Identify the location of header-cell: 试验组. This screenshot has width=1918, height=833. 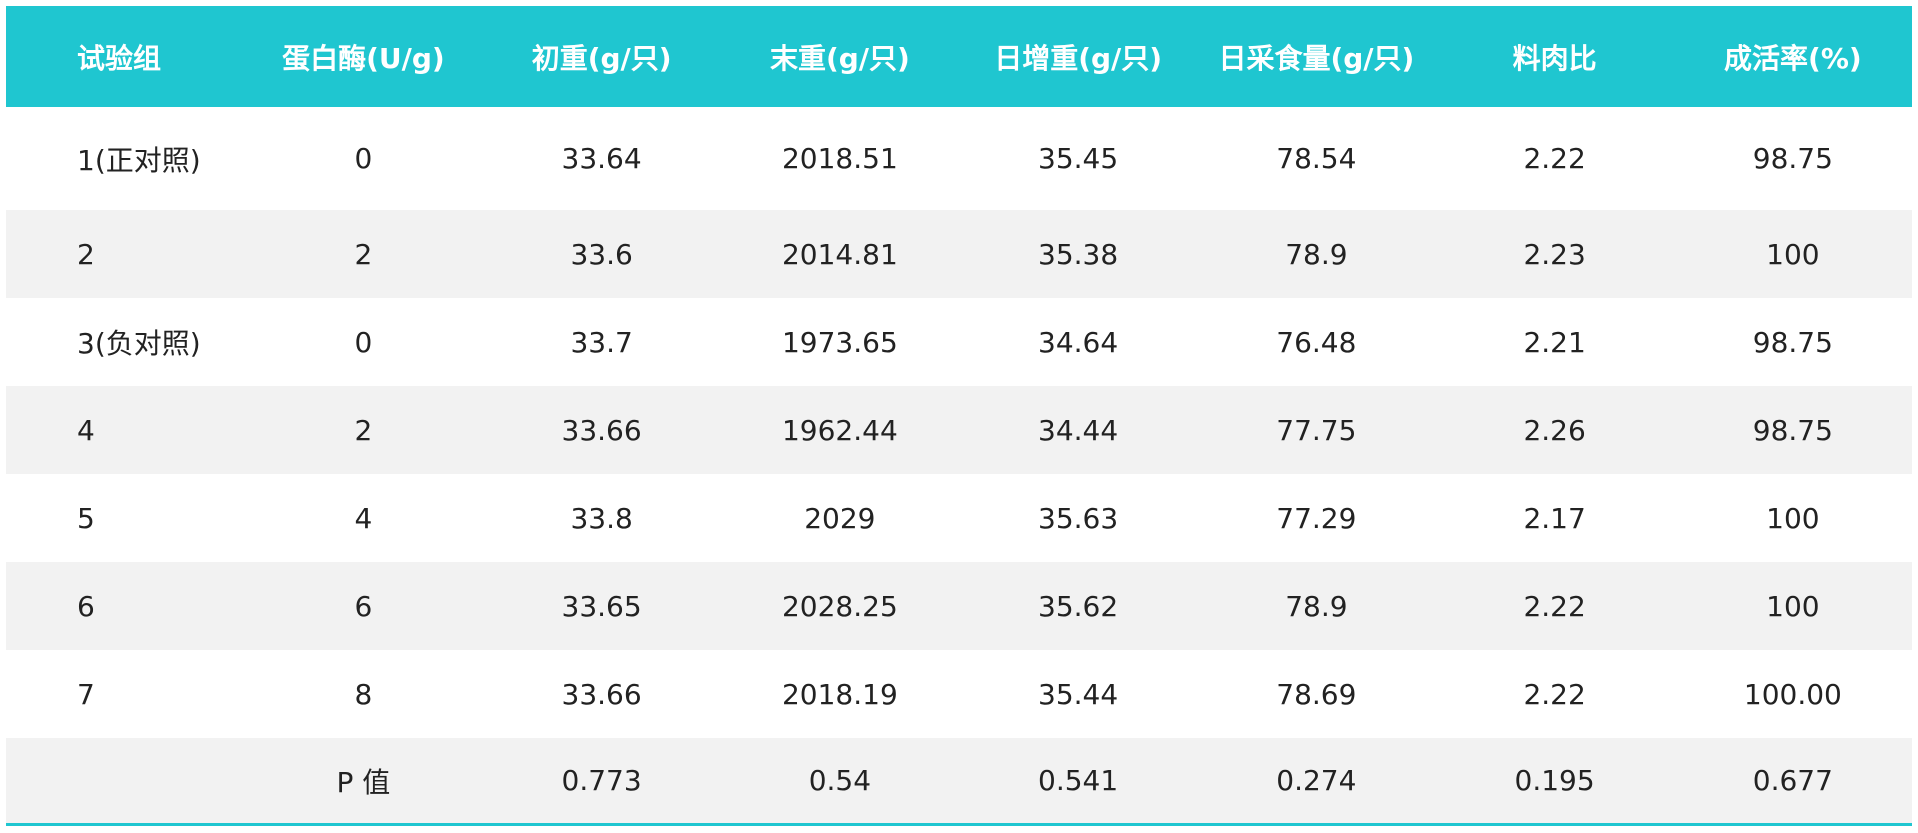
(125, 56).